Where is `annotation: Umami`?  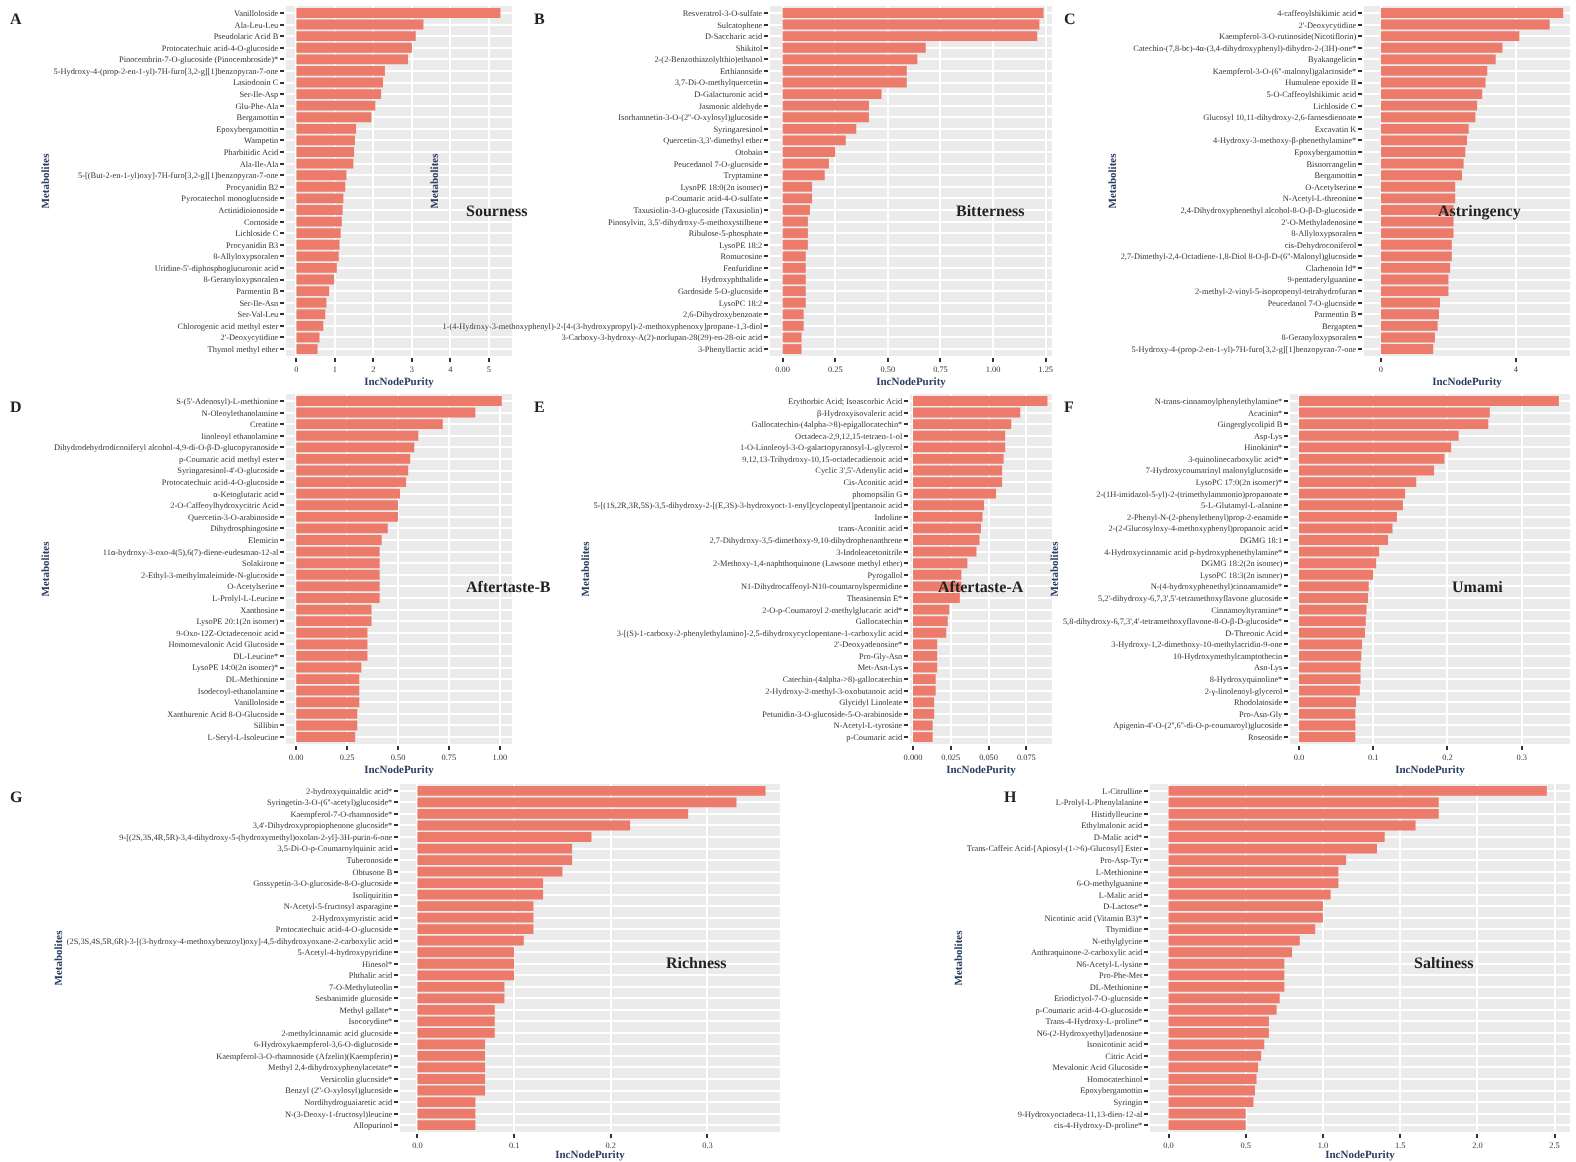 annotation: Umami is located at coordinates (1478, 587).